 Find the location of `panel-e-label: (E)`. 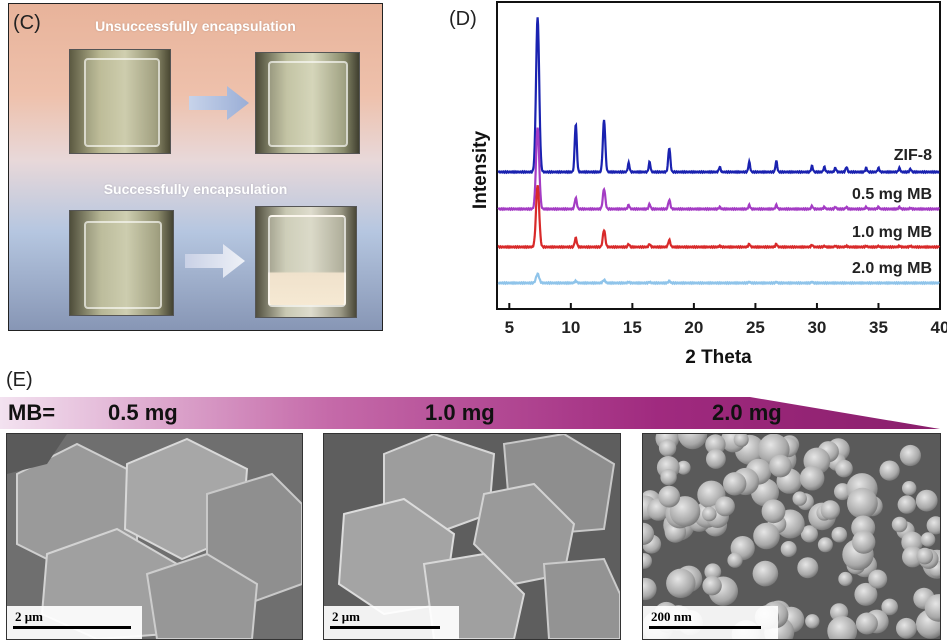

panel-e-label: (E) is located at coordinates (19, 380).